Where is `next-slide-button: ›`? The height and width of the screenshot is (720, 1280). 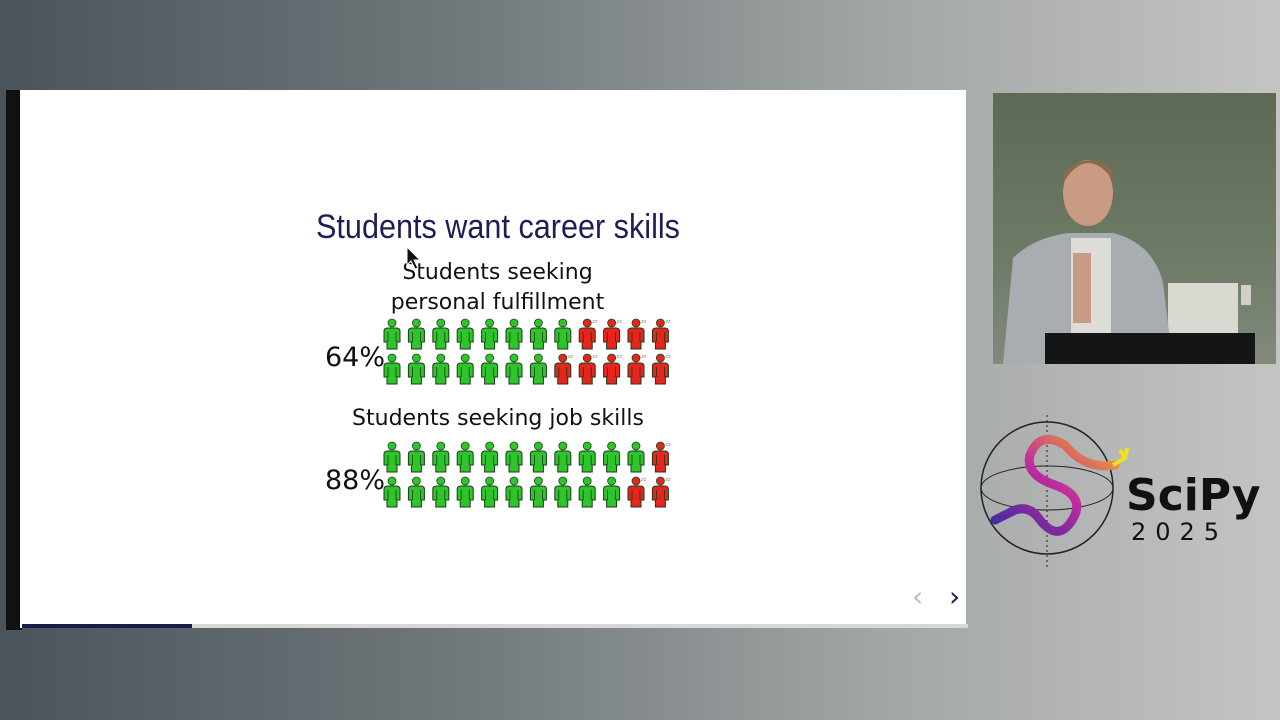 next-slide-button: › is located at coordinates (955, 596).